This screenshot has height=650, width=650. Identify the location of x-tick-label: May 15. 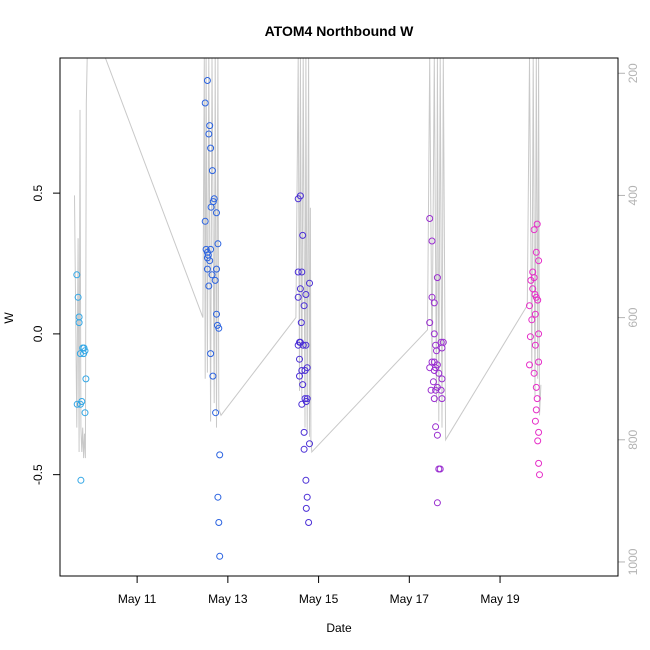
(319, 599).